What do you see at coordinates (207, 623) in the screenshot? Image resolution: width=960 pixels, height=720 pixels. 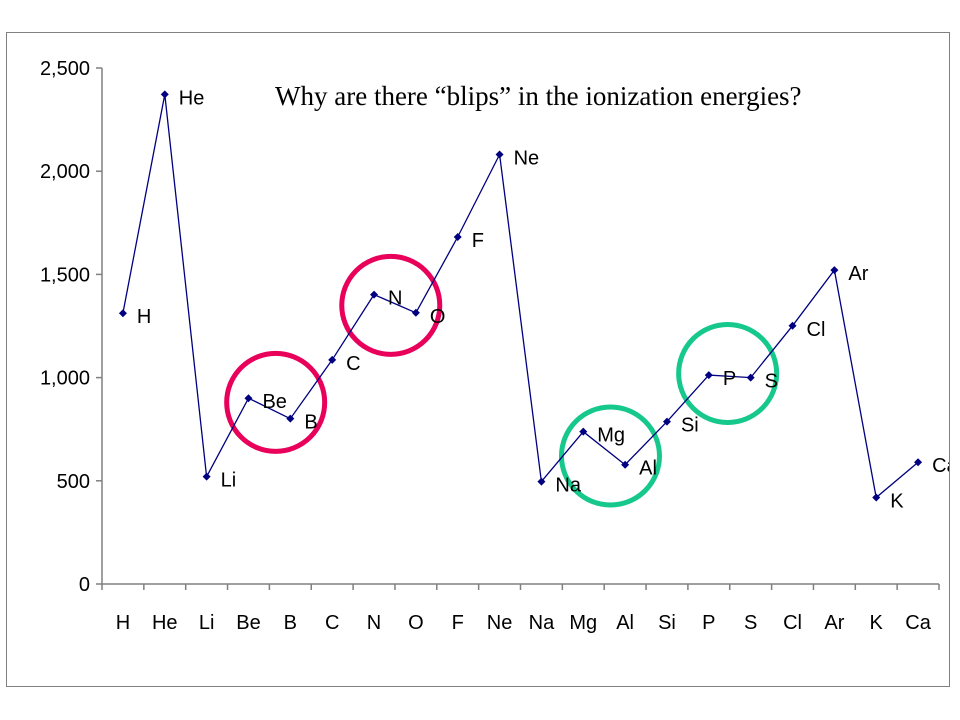 I see `x-tick-label: Li` at bounding box center [207, 623].